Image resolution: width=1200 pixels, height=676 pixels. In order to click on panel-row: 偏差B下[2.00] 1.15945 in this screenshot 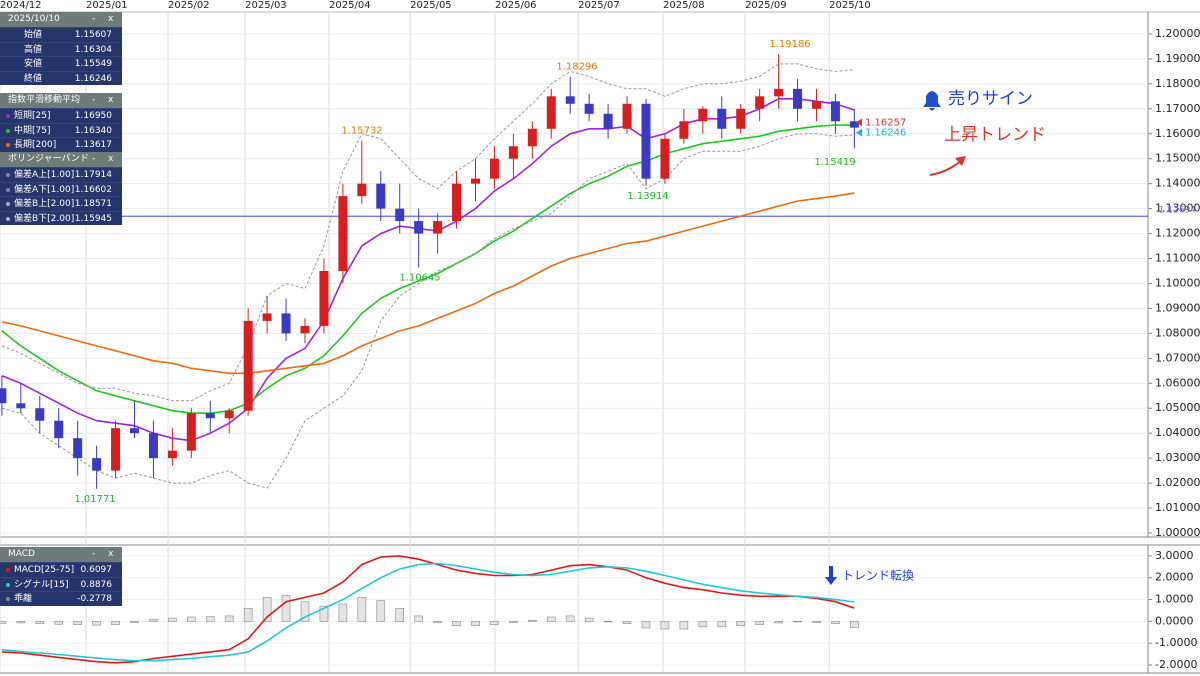, I will do `click(61, 218)`.